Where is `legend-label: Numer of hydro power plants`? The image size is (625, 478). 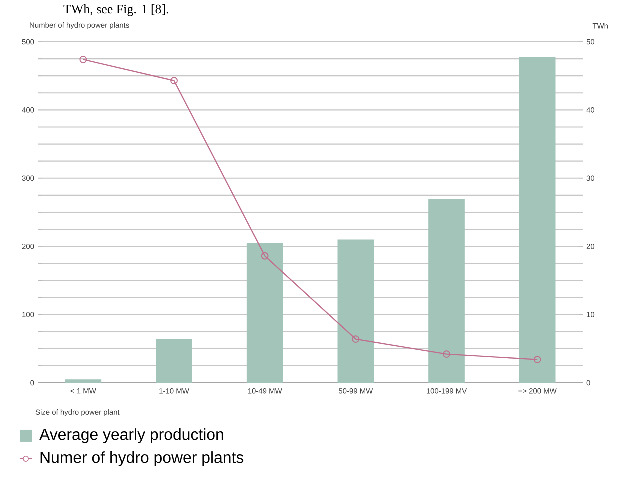 legend-label: Numer of hydro power plants is located at coordinates (142, 459).